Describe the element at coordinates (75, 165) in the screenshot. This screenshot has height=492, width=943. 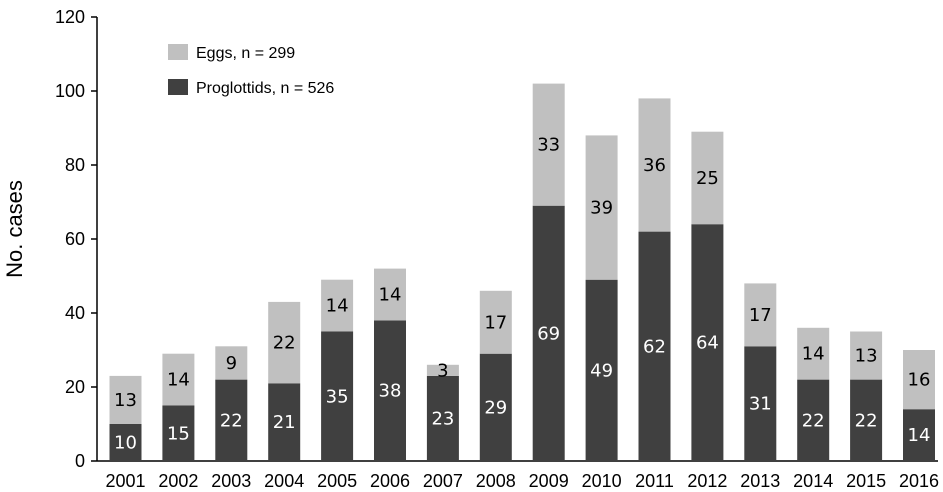
I see `y-tick-label: 80` at that location.